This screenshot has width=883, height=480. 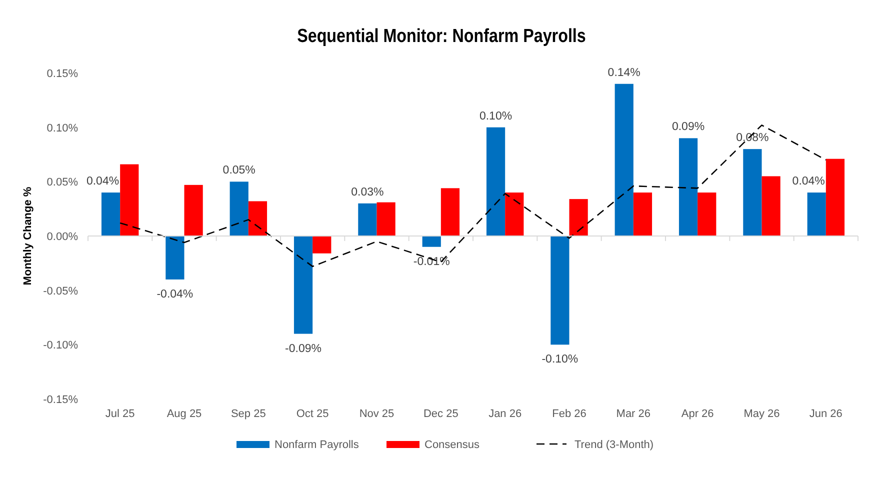 What do you see at coordinates (312, 414) in the screenshot?
I see `x-tick-label: Oct 25` at bounding box center [312, 414].